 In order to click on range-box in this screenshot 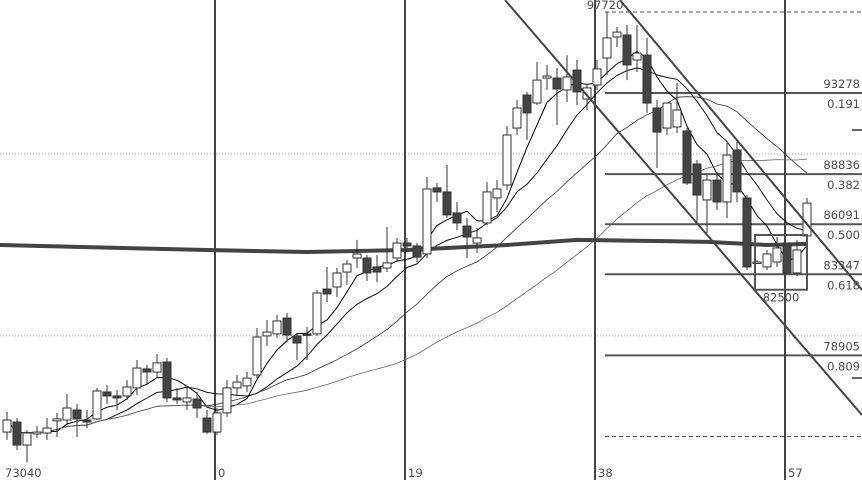, I will do `click(781, 262)`.